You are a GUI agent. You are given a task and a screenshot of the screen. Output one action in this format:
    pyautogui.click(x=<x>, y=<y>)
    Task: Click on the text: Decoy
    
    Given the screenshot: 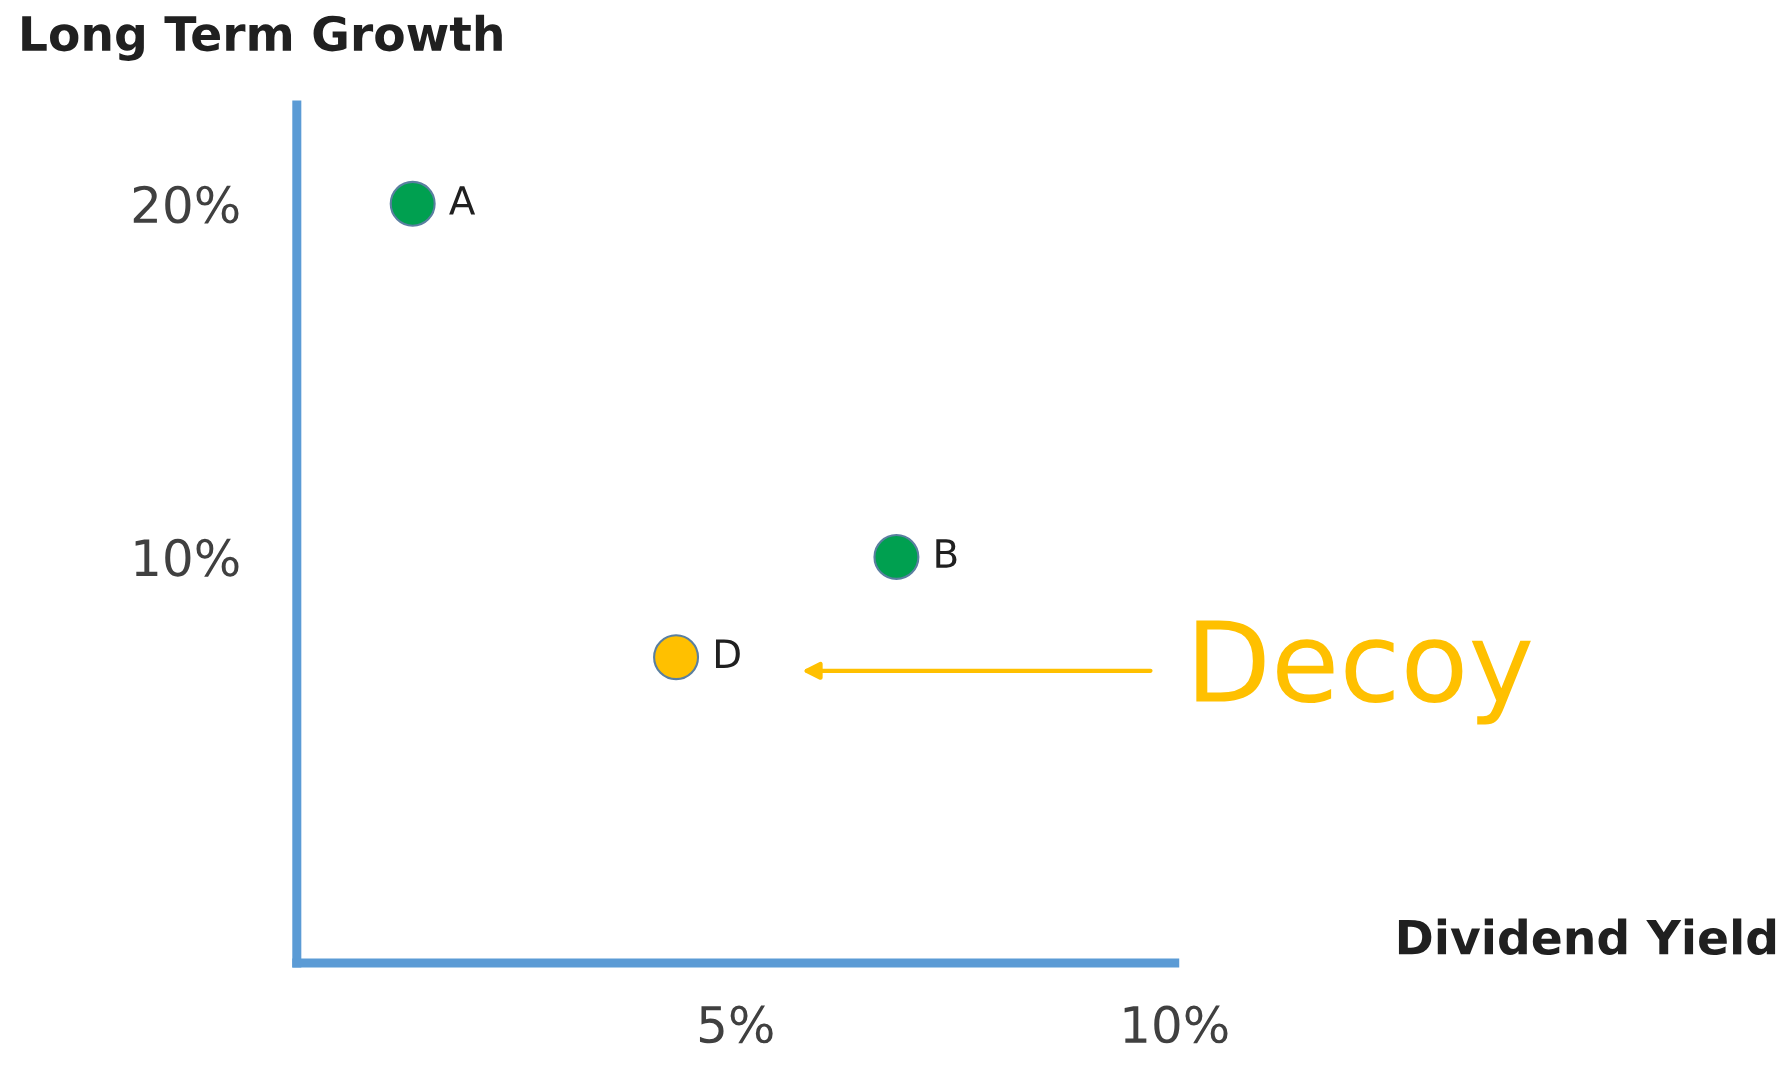 What is the action you would take?
    pyautogui.click(x=1363, y=672)
    